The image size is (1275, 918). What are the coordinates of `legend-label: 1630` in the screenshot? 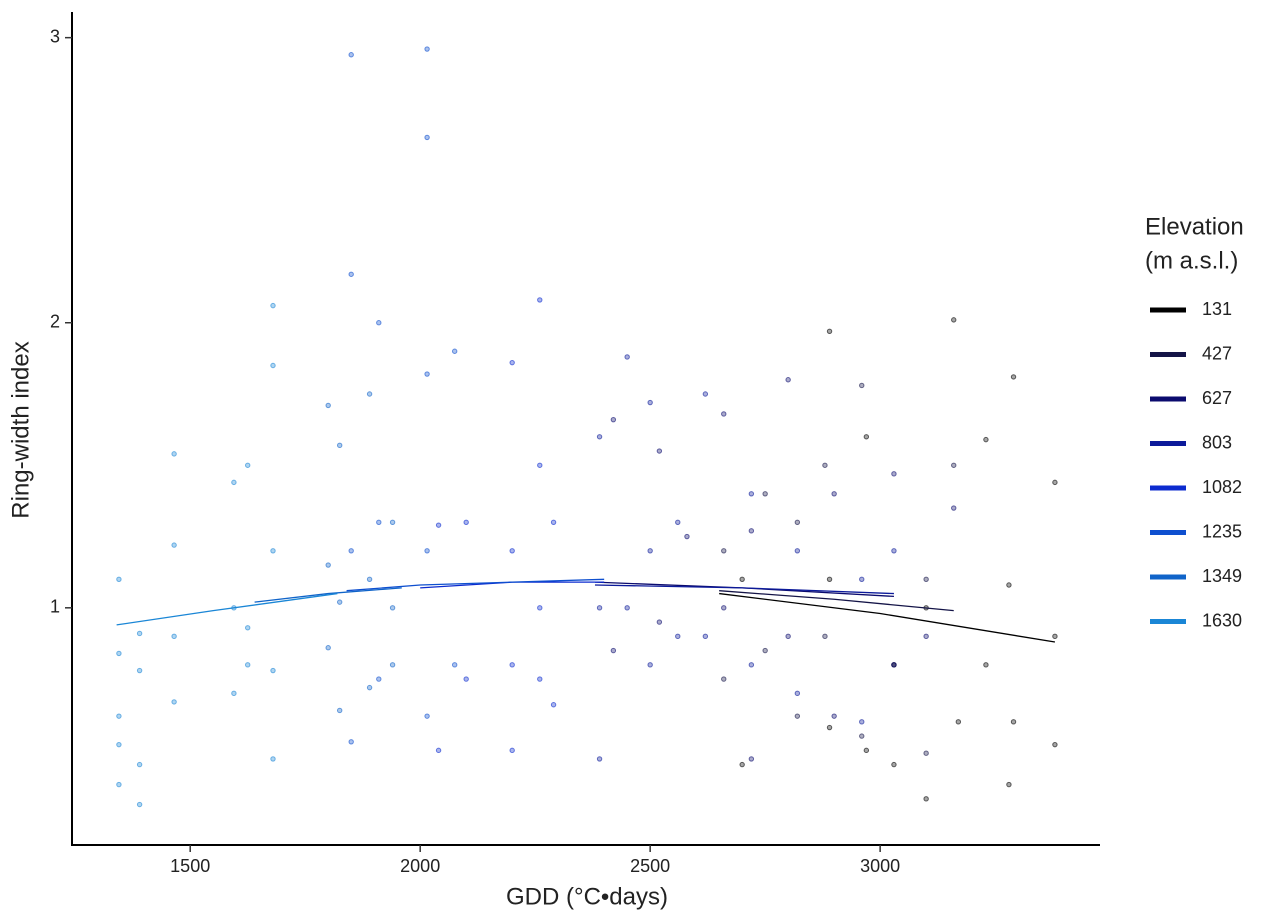 It's located at (1222, 620).